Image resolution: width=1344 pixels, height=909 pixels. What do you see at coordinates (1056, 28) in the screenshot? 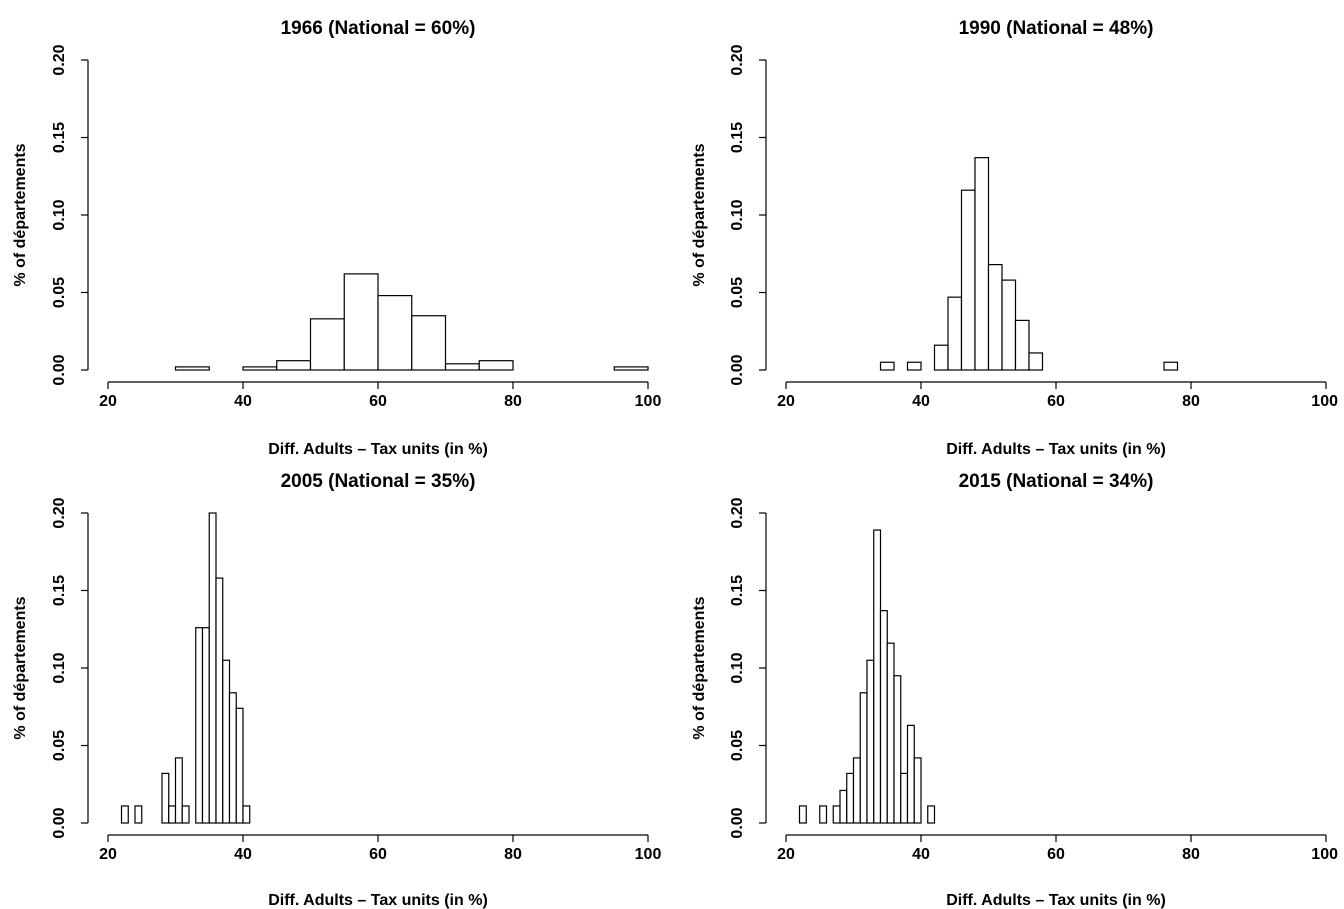
I see `chart-title: 1990 (National = 48%)` at bounding box center [1056, 28].